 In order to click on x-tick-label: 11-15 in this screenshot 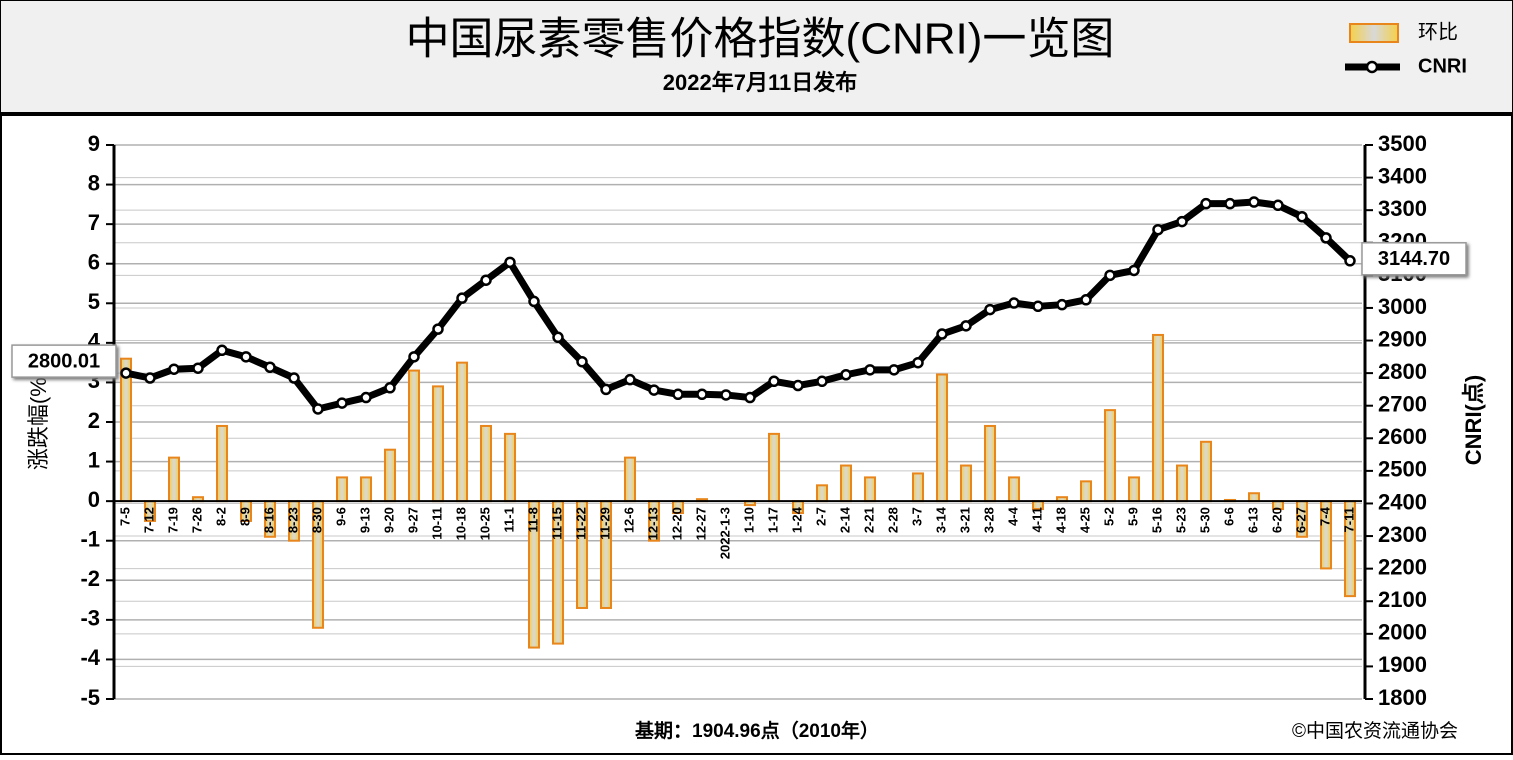, I will do `click(556, 523)`.